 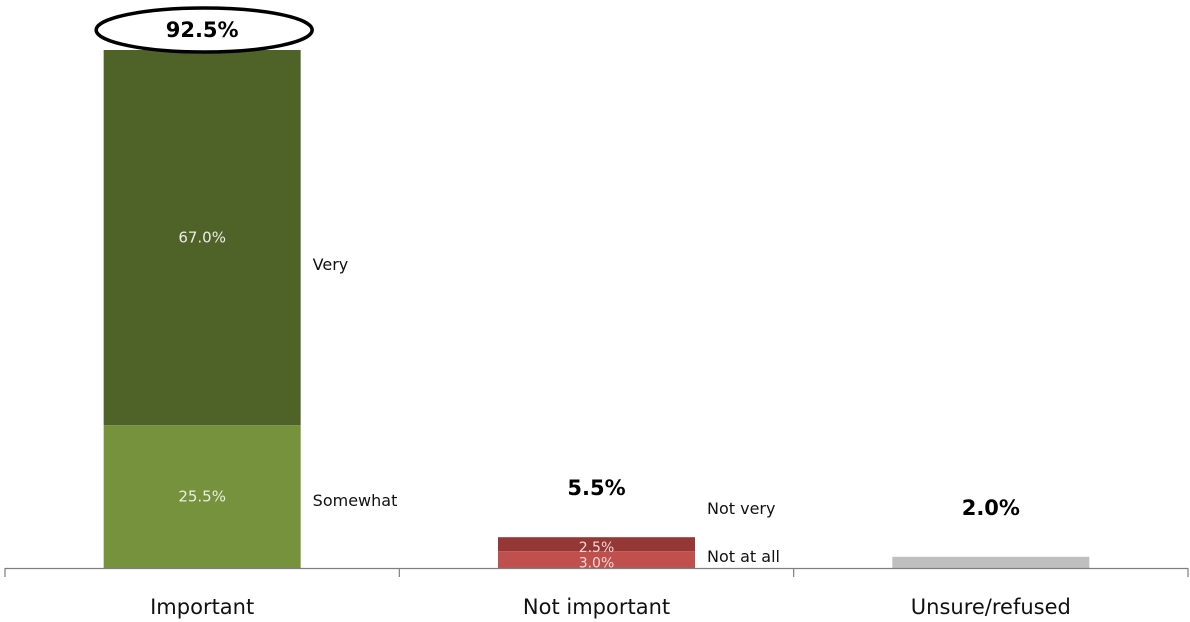 I want to click on series-label-not-very: Not very, so click(x=741, y=508).